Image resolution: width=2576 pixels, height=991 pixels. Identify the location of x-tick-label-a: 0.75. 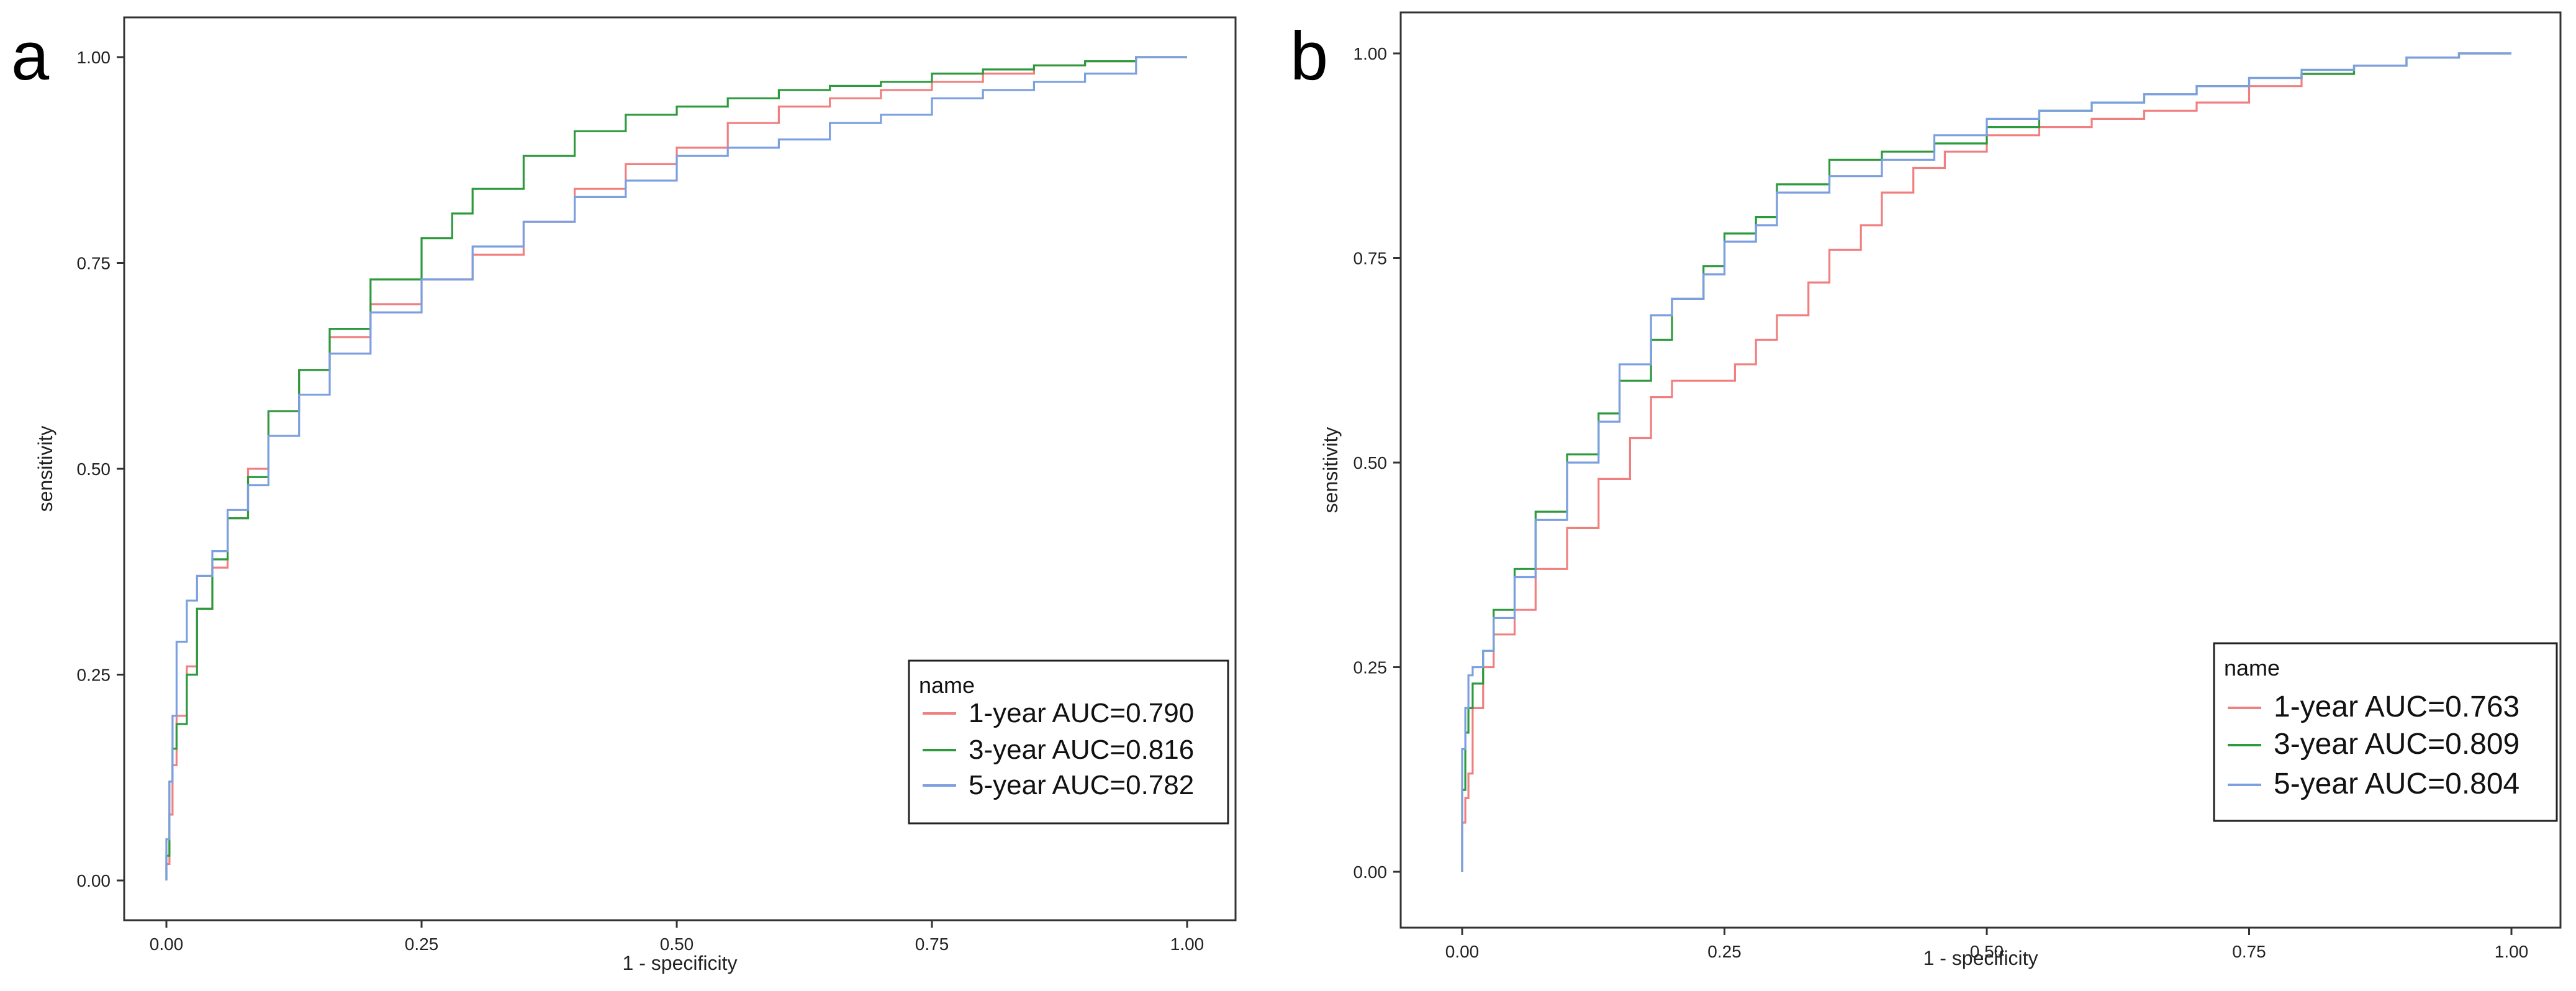
(932, 944).